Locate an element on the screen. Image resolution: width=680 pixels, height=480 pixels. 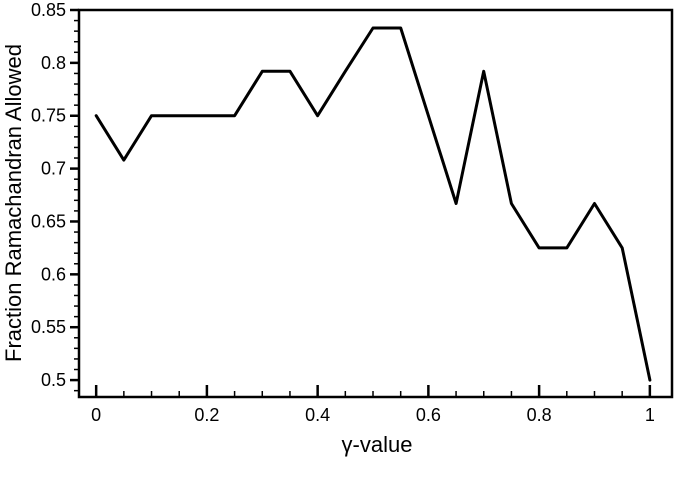
x-tick-label: 0.4 is located at coordinates (317, 415).